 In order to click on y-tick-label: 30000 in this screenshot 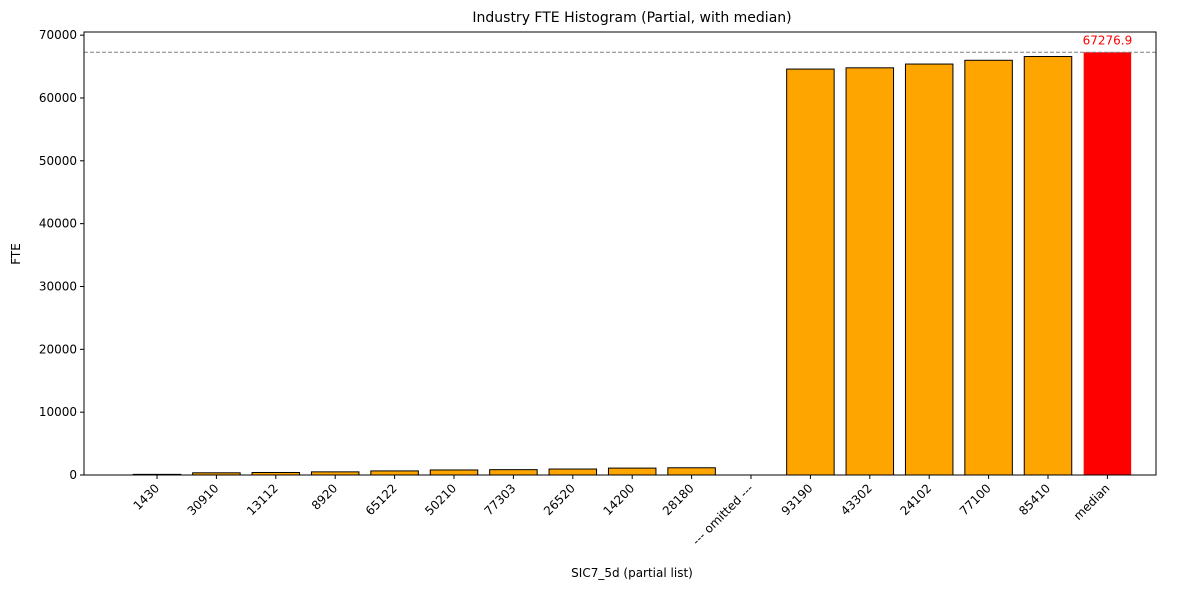, I will do `click(58, 286)`.